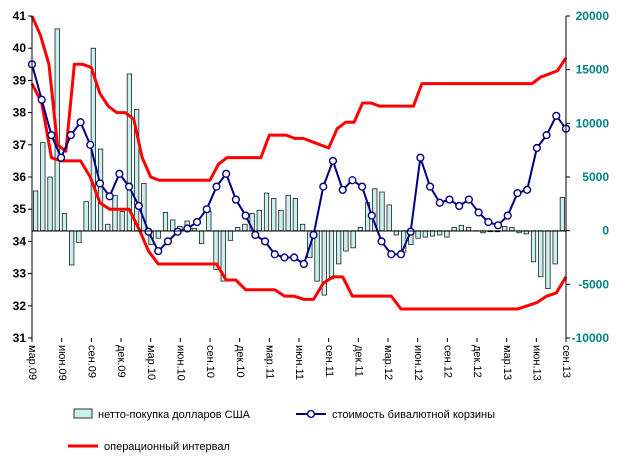 Image resolution: width=624 pixels, height=465 pixels. Describe the element at coordinates (121, 361) in the screenshot. I see `x-tick-label: дек.09` at that location.